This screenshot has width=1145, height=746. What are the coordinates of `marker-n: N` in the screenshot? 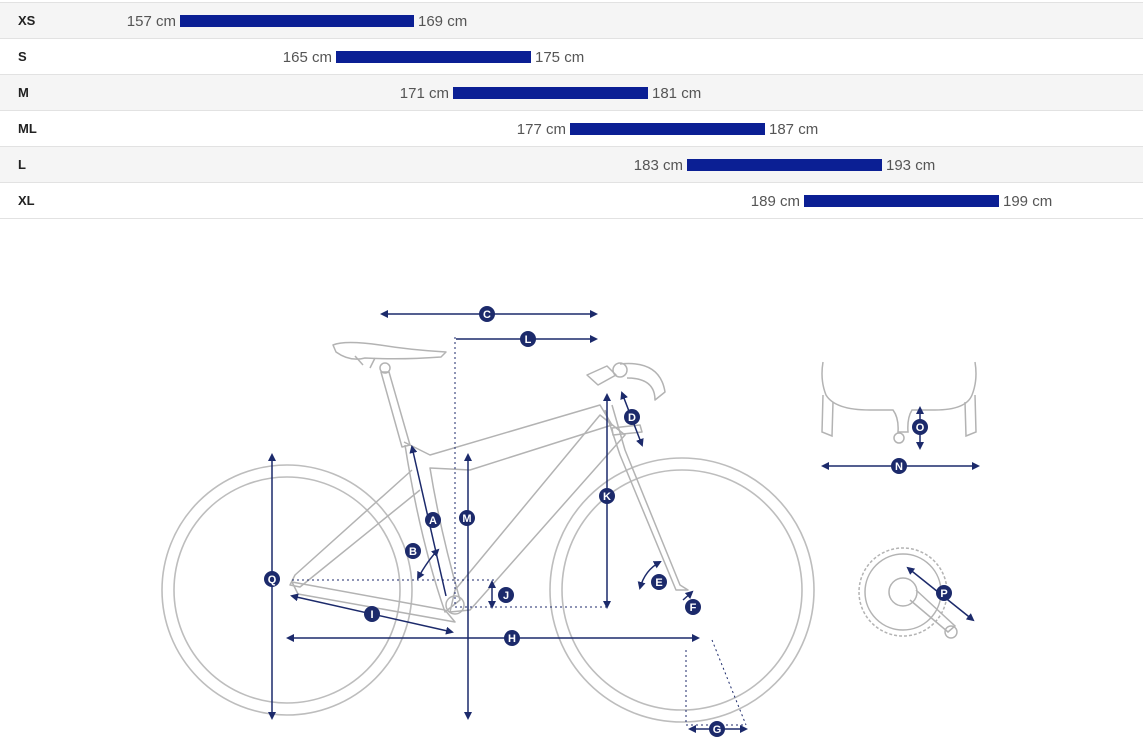 It's located at (899, 466).